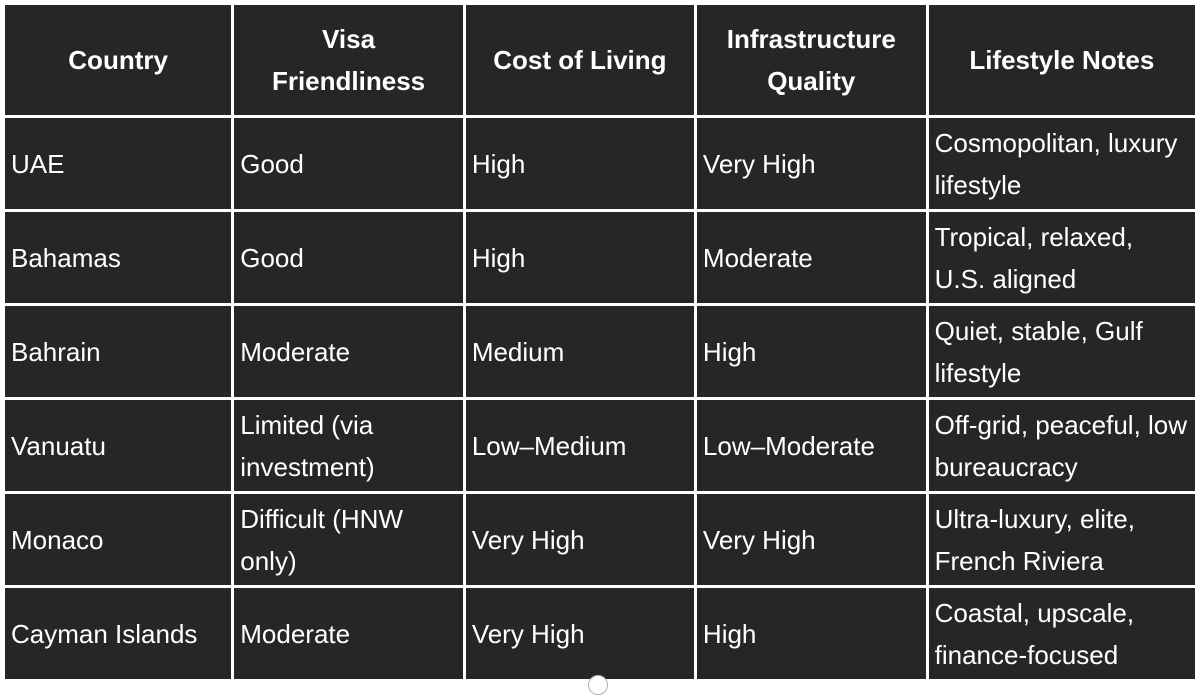  What do you see at coordinates (1061, 633) in the screenshot?
I see `cell-lifestyle-notes: Coastal, upscale, finance-focused` at bounding box center [1061, 633].